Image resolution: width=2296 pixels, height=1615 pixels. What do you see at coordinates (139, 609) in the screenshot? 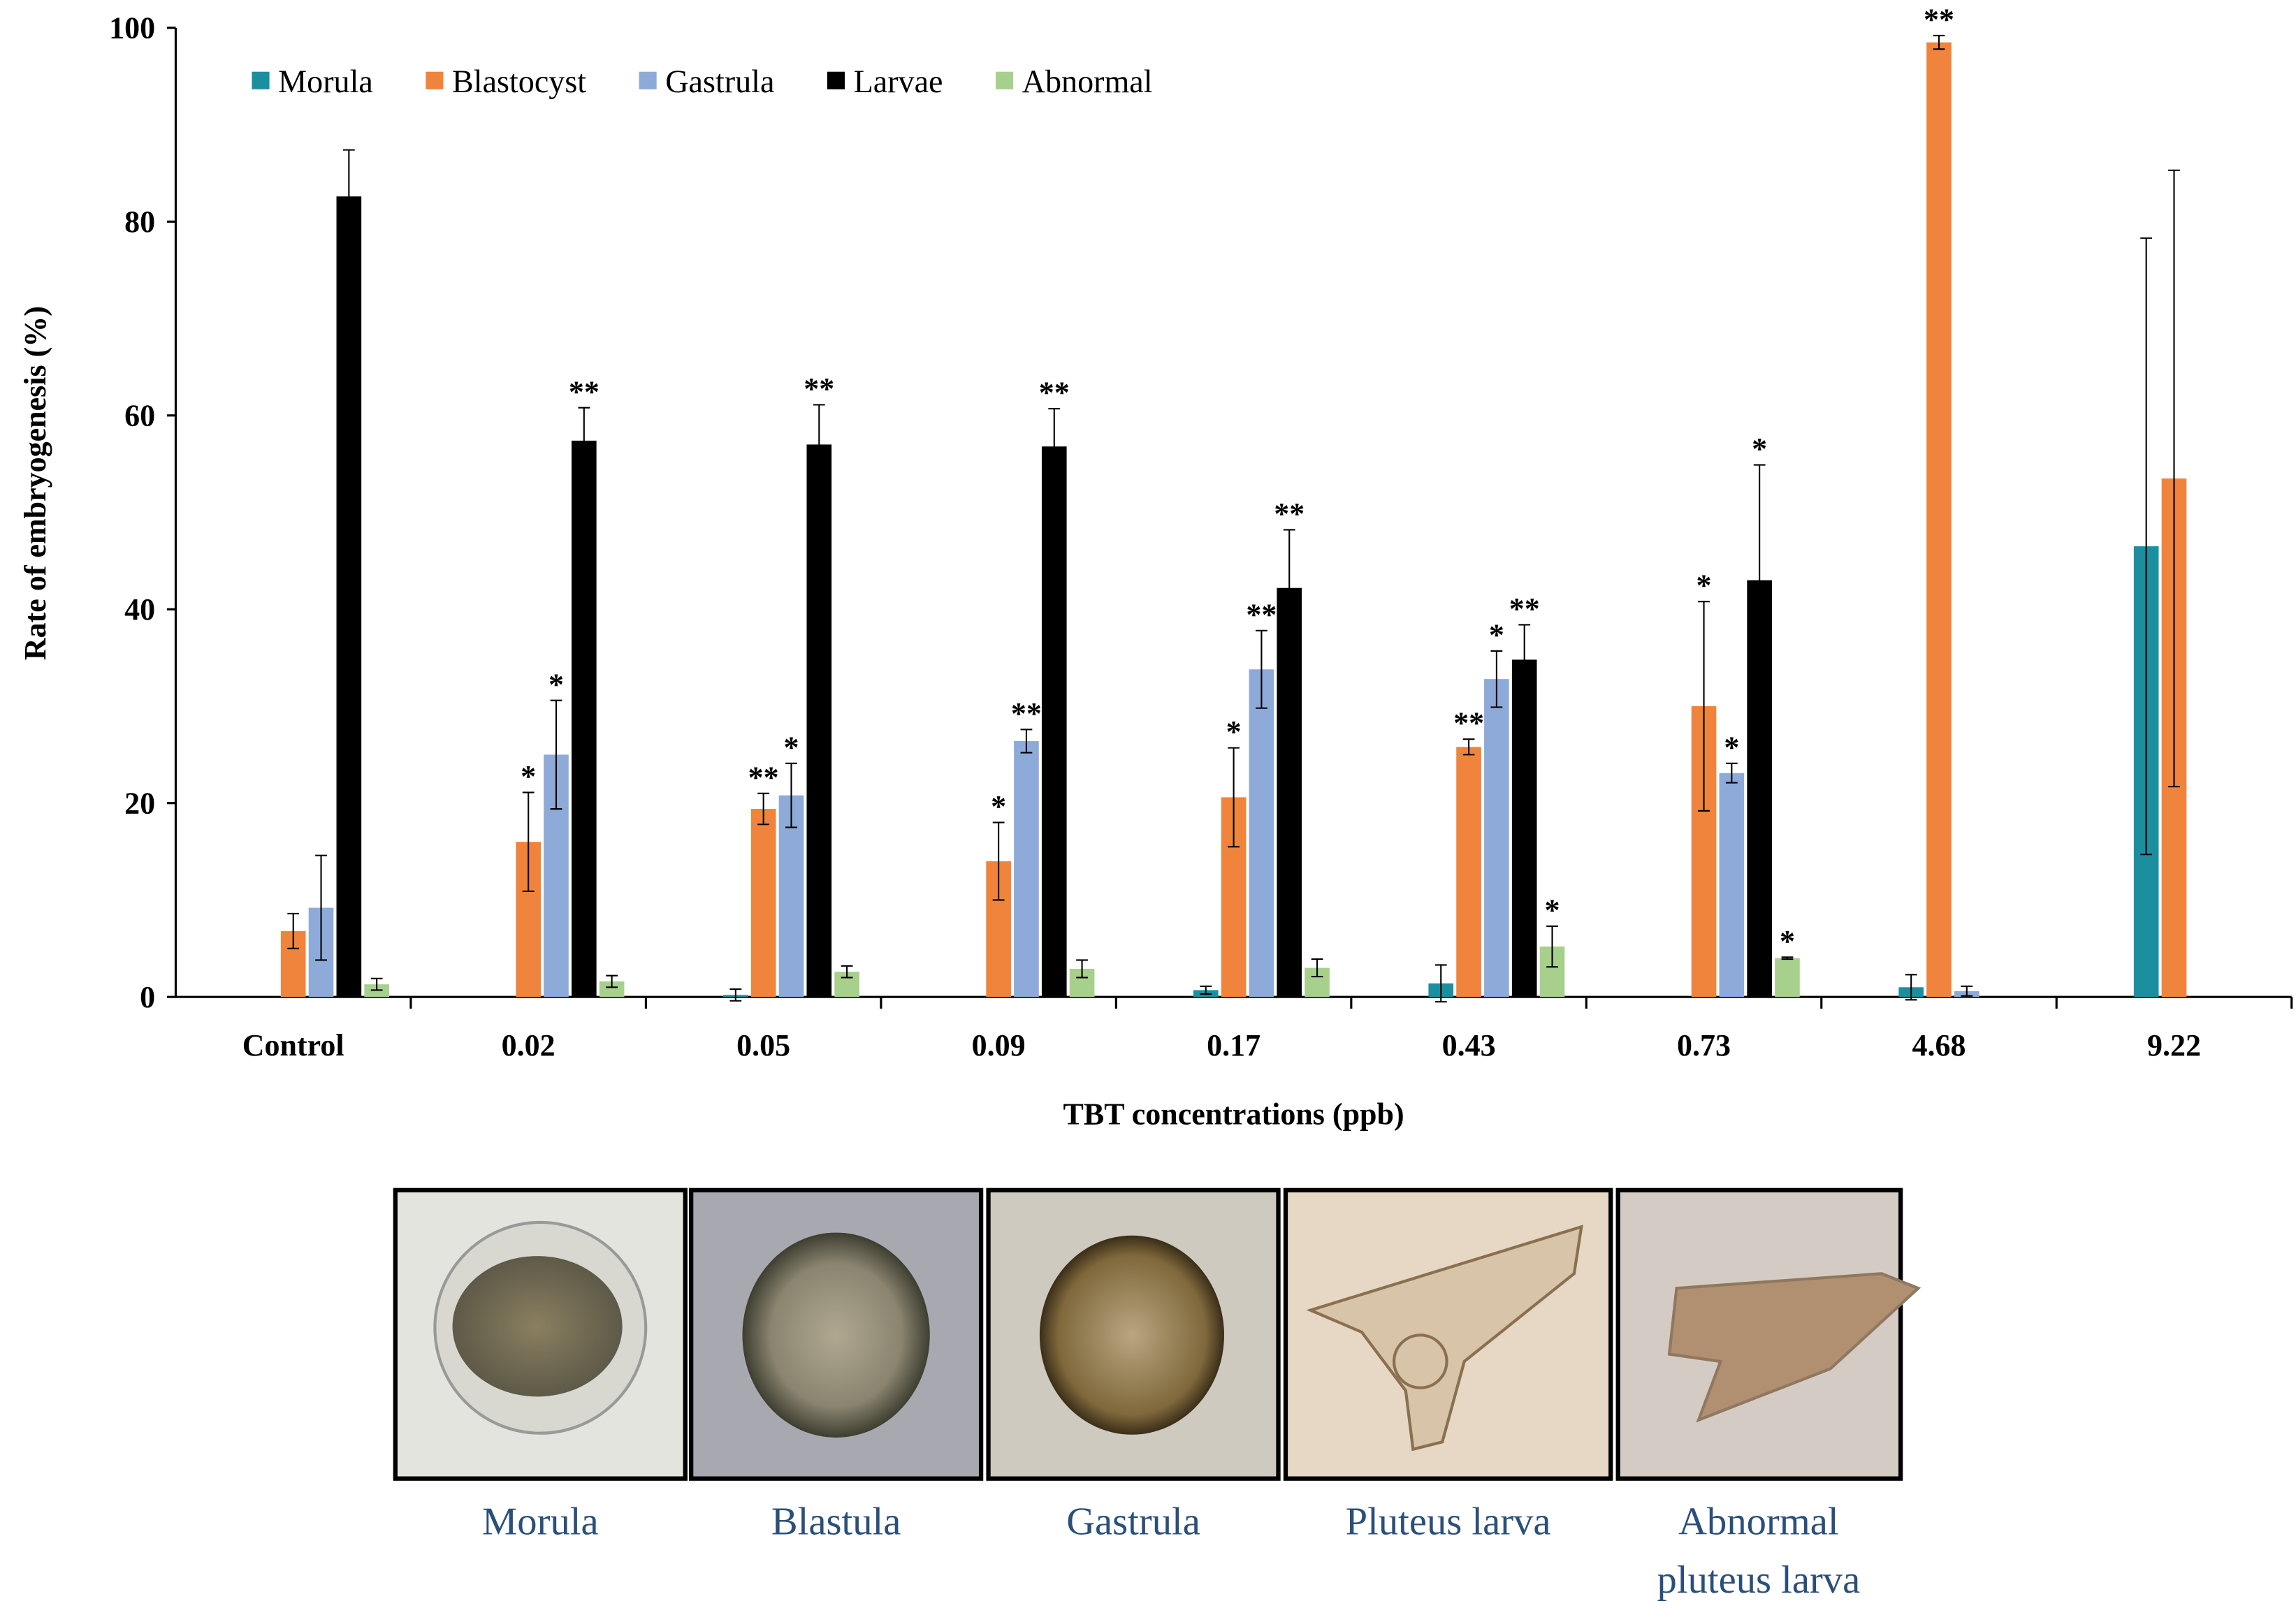
I see `y-tick-label: 40` at bounding box center [139, 609].